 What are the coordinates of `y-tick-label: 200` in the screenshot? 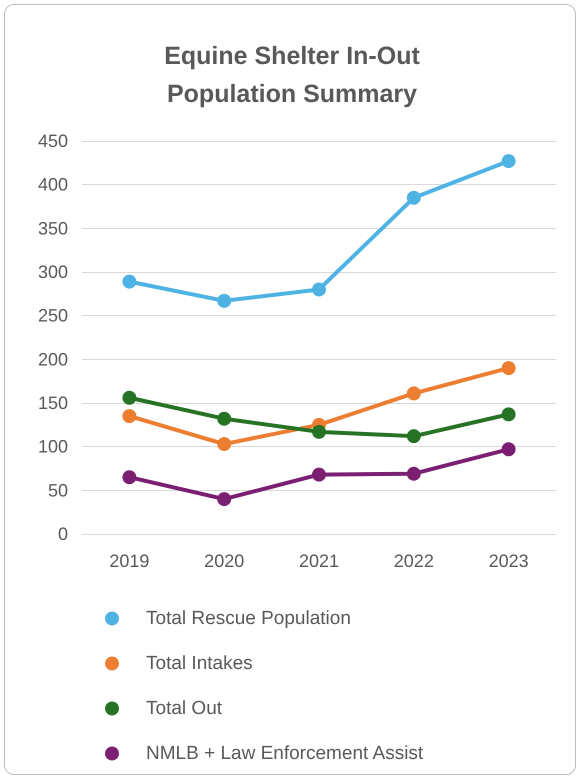 It's located at (53, 359).